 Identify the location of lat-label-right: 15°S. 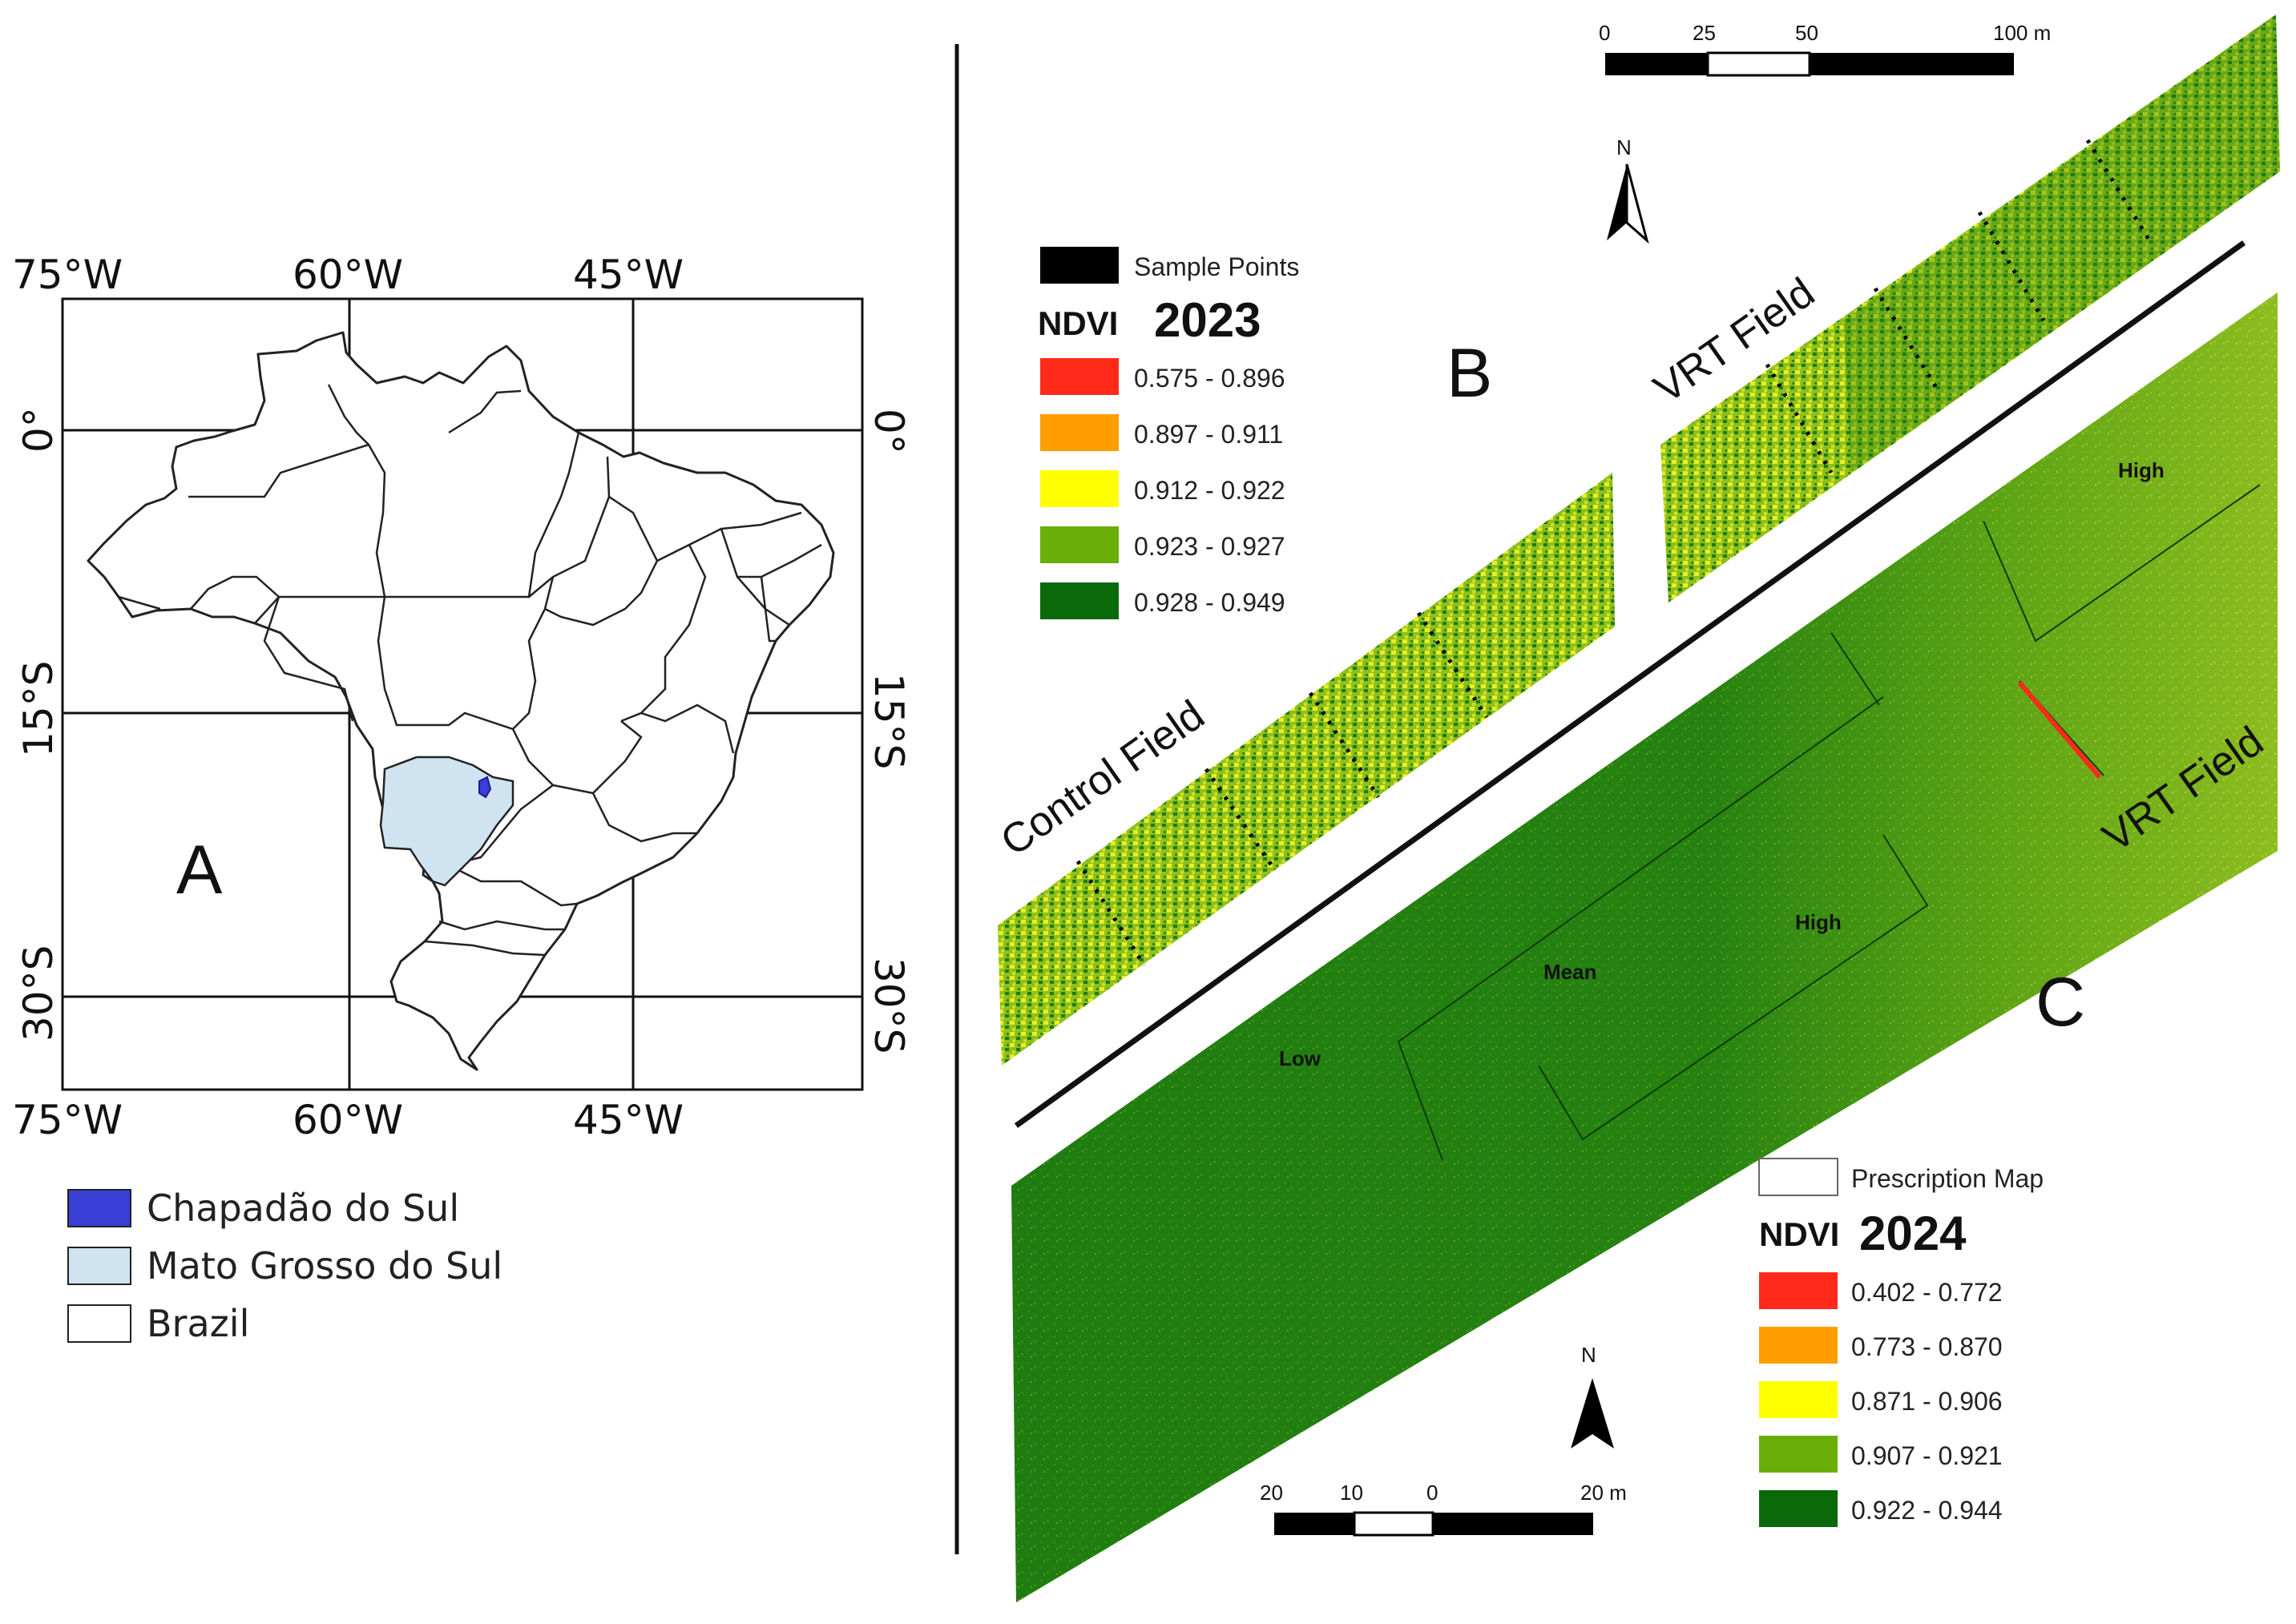
(889, 721).